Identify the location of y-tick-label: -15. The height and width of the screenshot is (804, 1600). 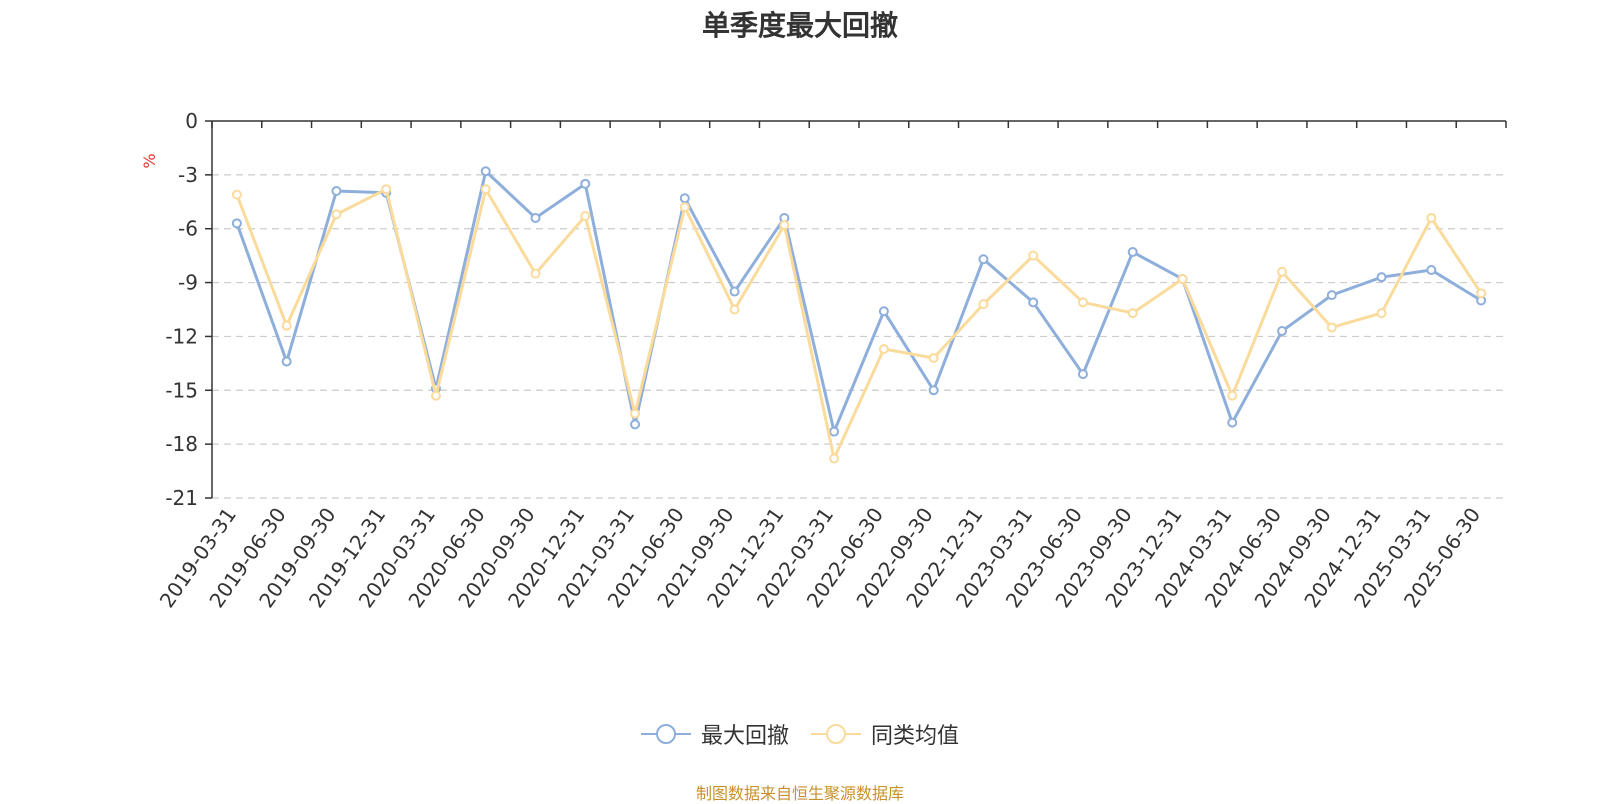
(181, 390).